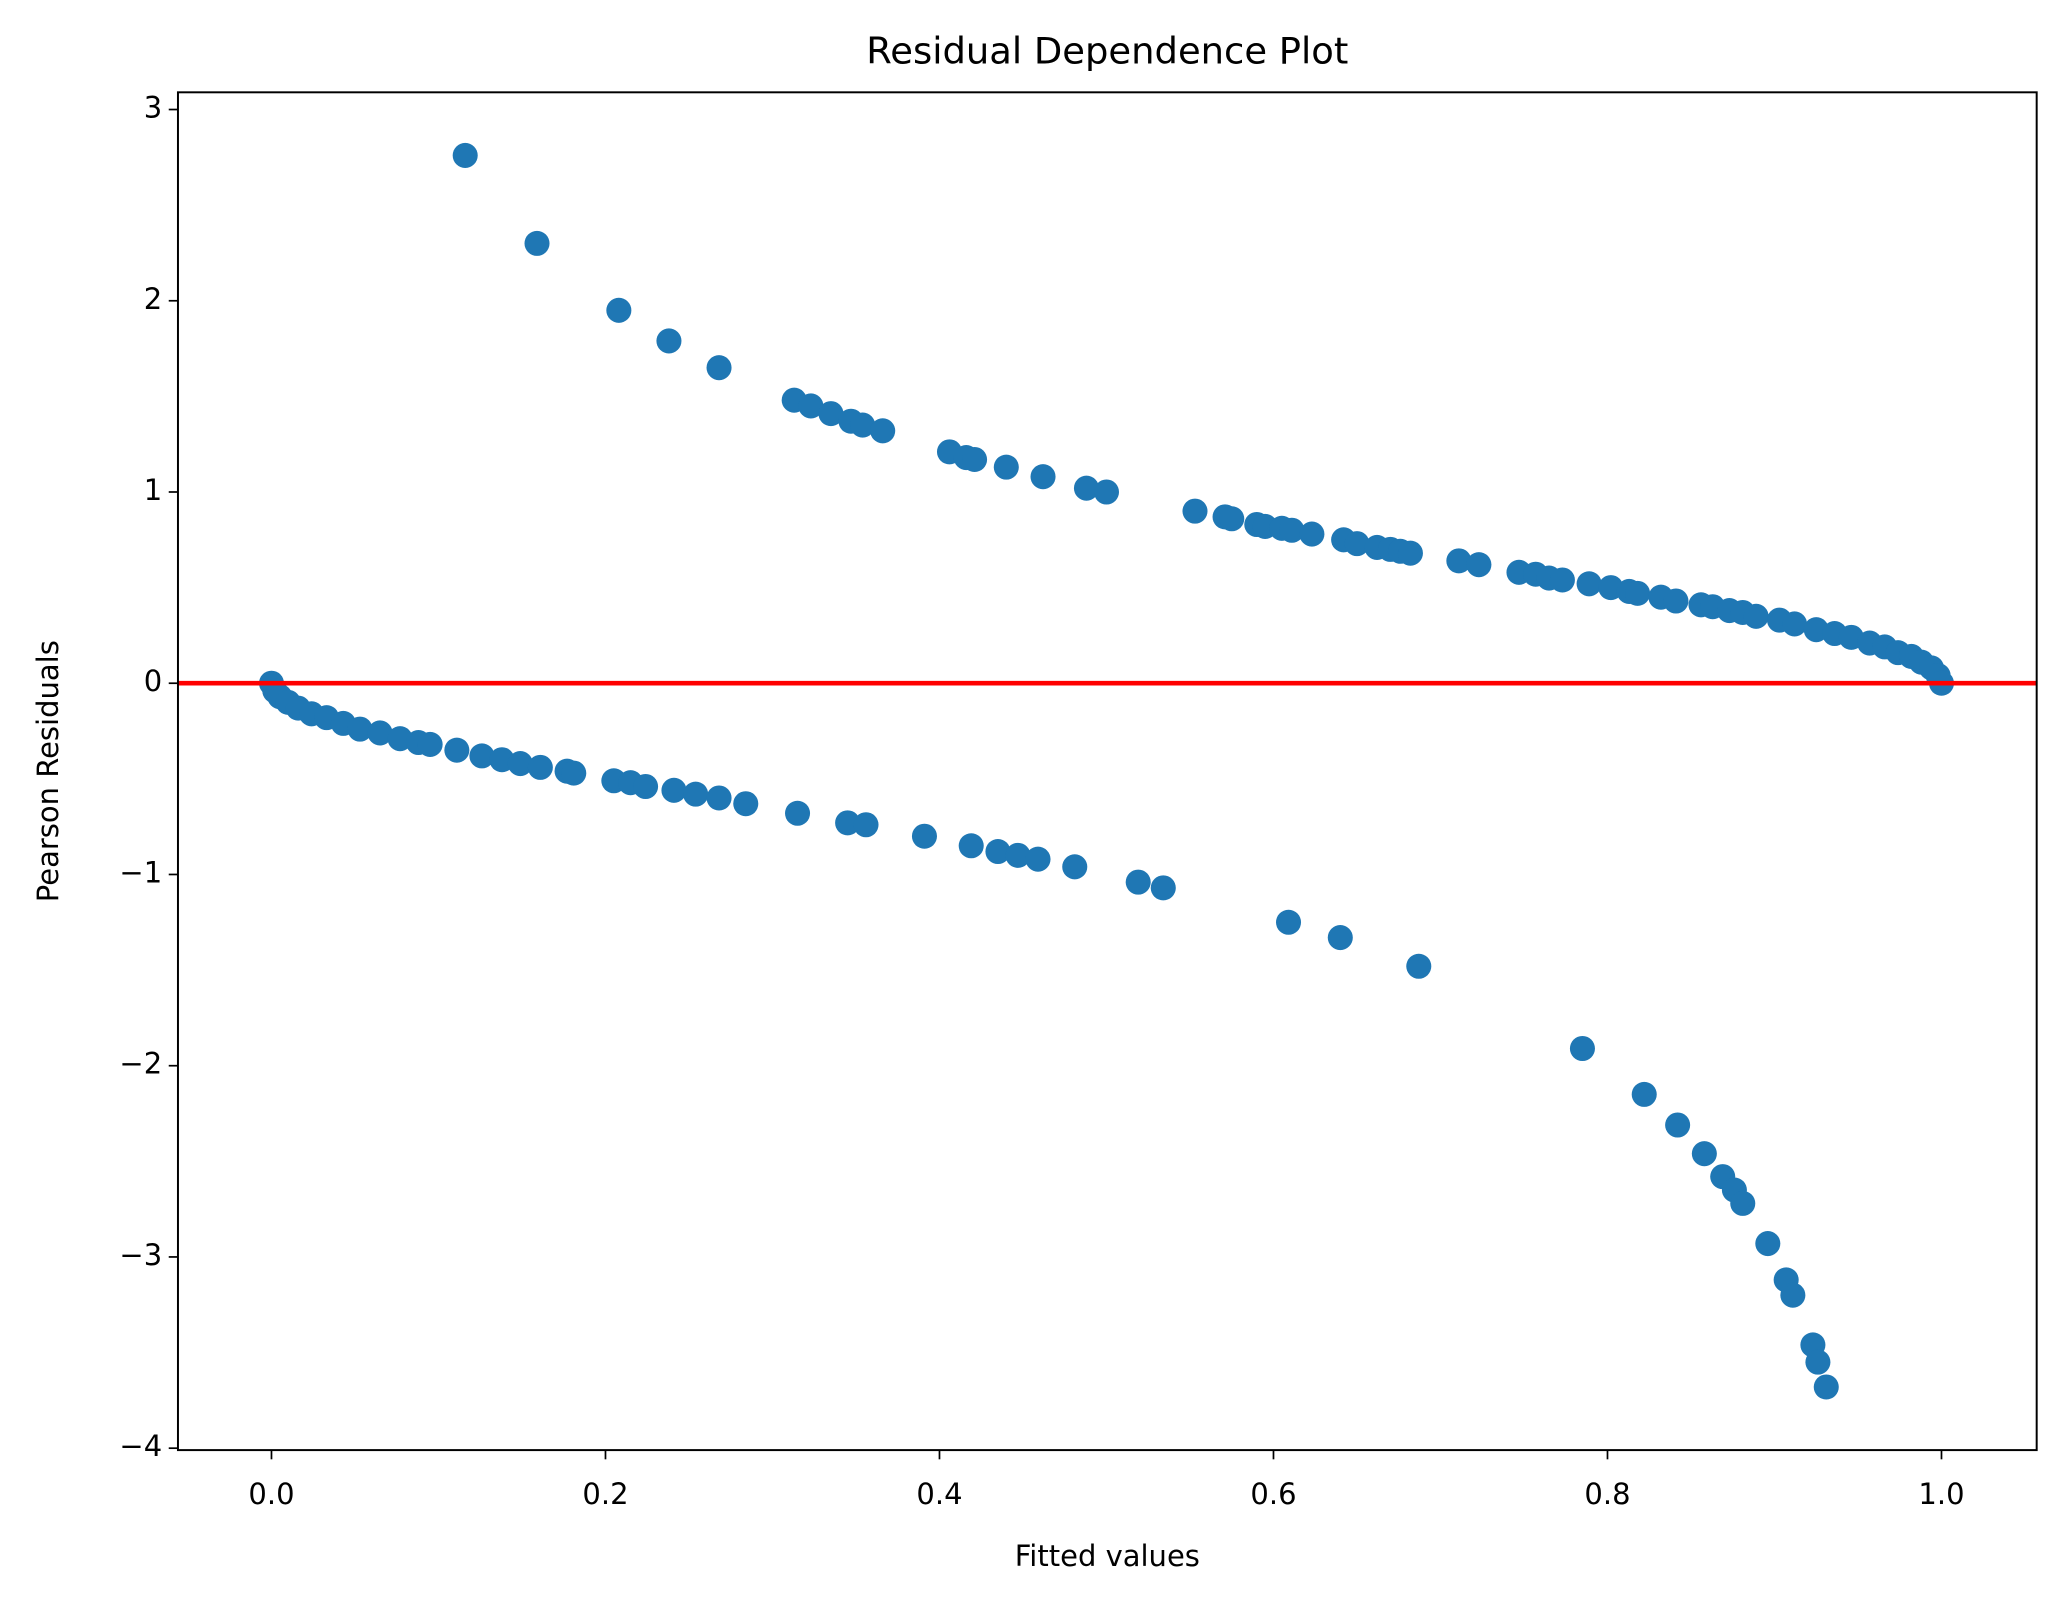 Image resolution: width=2067 pixels, height=1607 pixels. What do you see at coordinates (140, 1255) in the screenshot?
I see `y-tick-label: −3` at bounding box center [140, 1255].